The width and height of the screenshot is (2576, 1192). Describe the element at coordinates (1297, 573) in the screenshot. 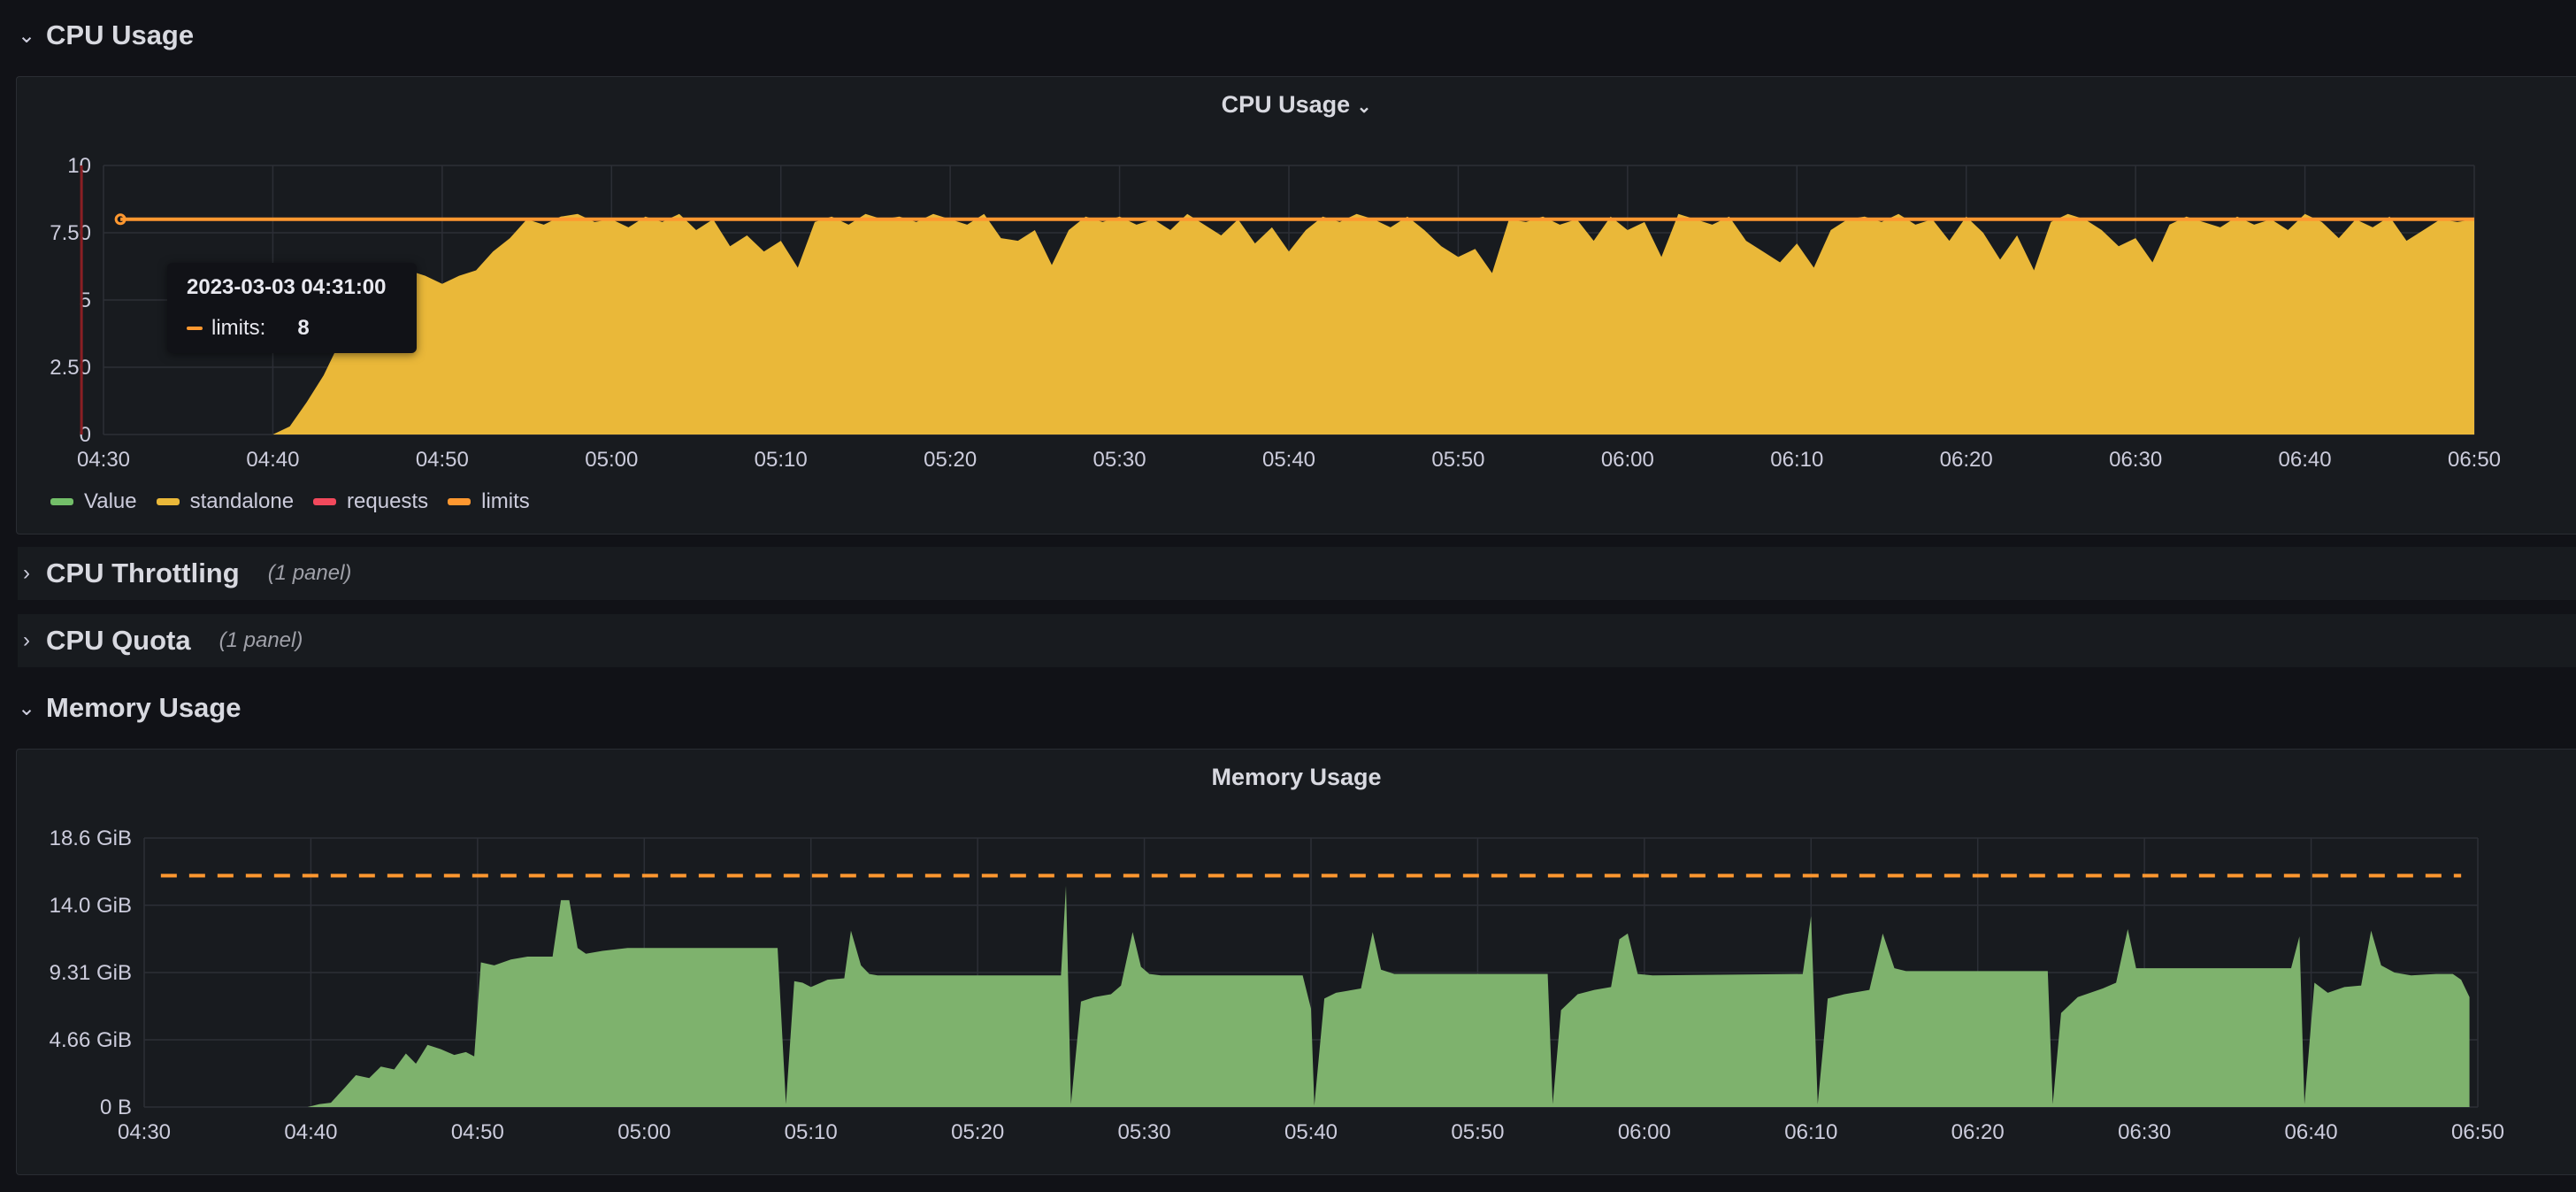

I see `row-cpu-throttling: › CPU Throttling (1 panel)` at that location.